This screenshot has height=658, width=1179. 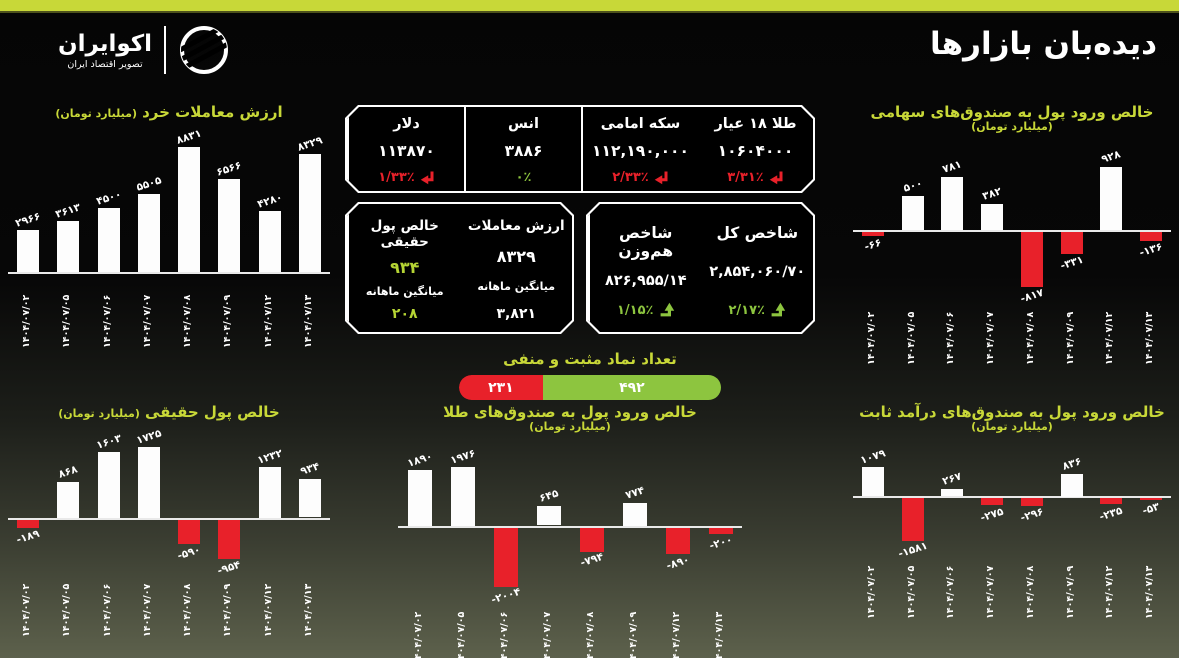 What do you see at coordinates (646, 310) in the screenshot?
I see `index-change: ۱/۱۵٪` at bounding box center [646, 310].